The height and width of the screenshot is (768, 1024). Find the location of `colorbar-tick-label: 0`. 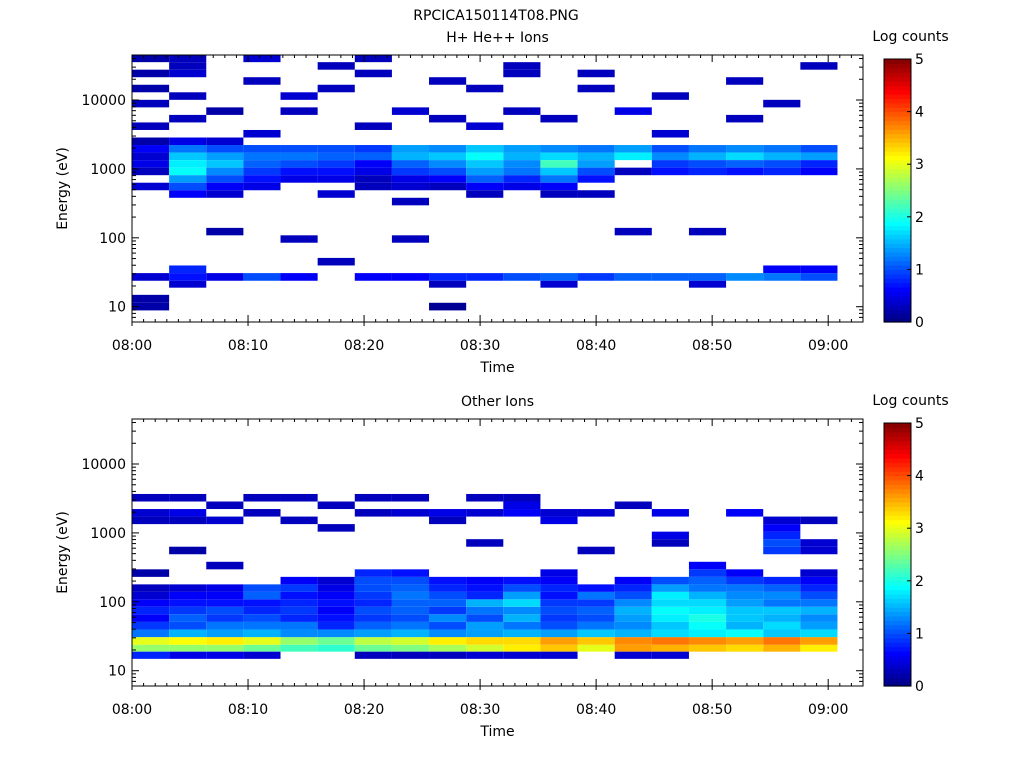

colorbar-tick-label: 0 is located at coordinates (919, 323).